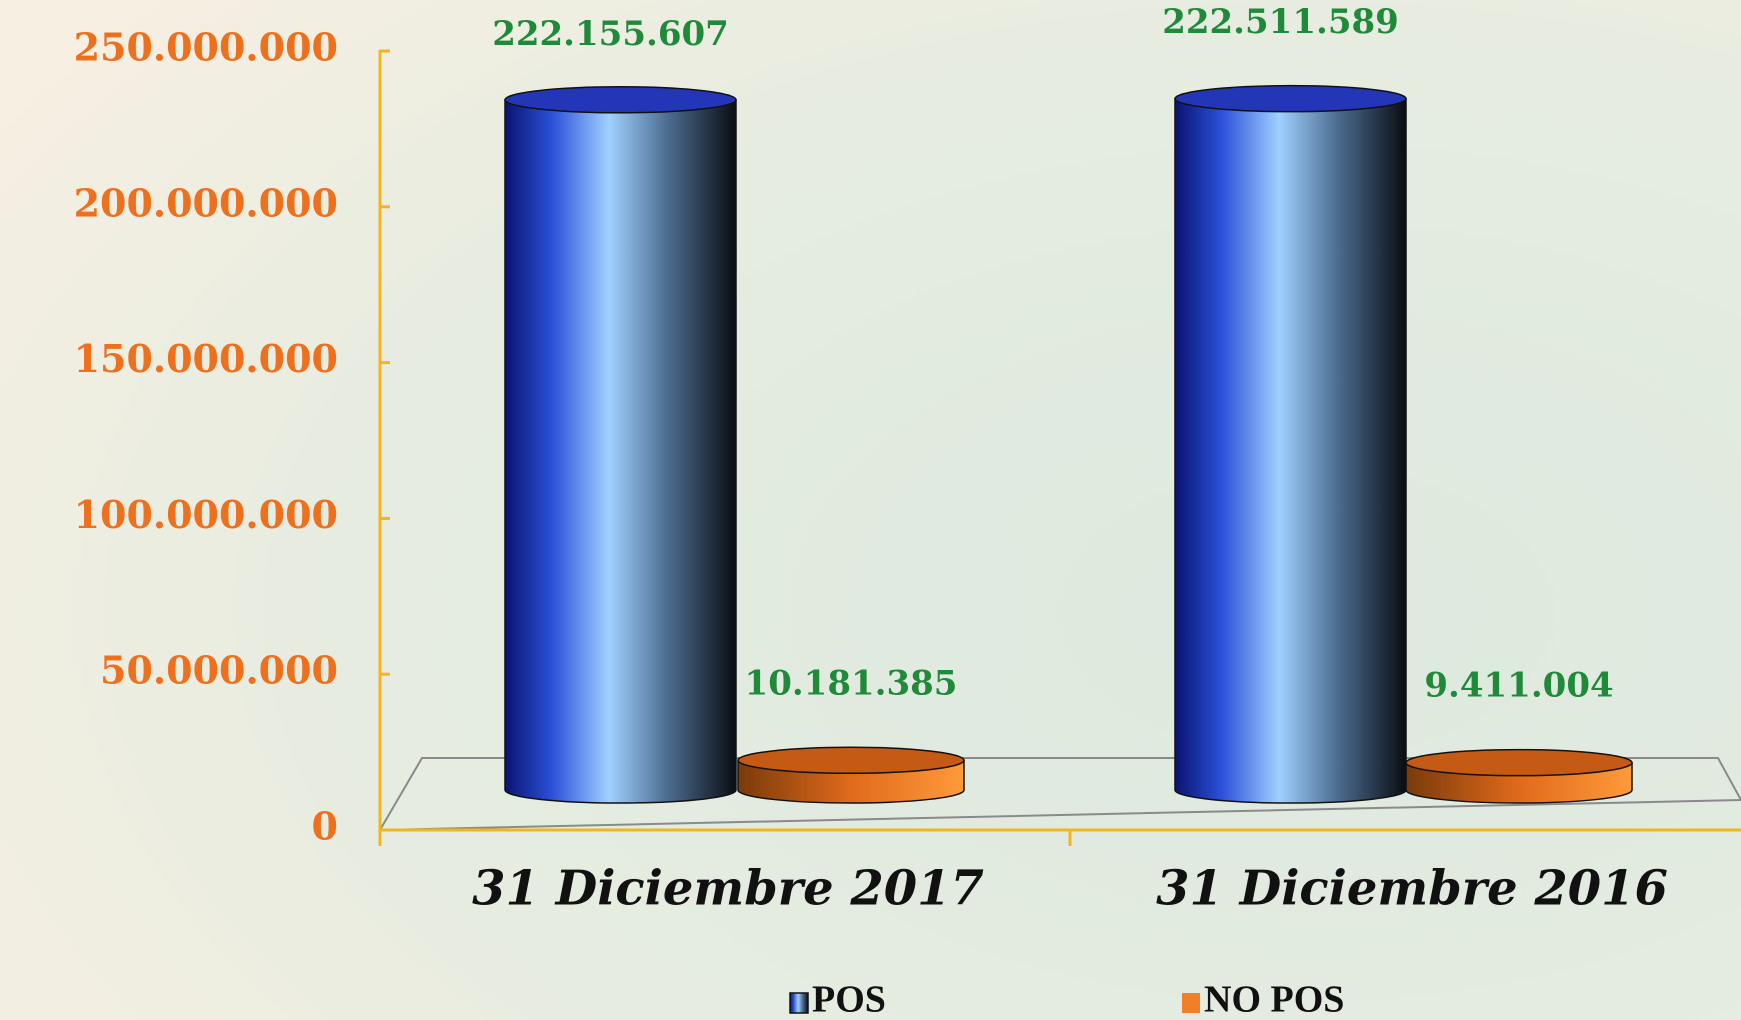 Image resolution: width=1741 pixels, height=1020 pixels. What do you see at coordinates (1518, 686) in the screenshot?
I see `value-label: 9.411.004` at bounding box center [1518, 686].